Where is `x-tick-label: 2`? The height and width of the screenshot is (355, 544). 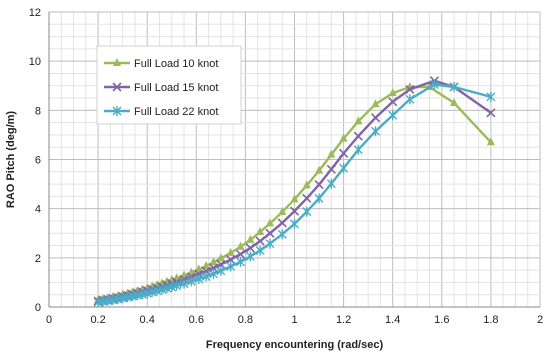
x-tick-label: 2 is located at coordinates (540, 320).